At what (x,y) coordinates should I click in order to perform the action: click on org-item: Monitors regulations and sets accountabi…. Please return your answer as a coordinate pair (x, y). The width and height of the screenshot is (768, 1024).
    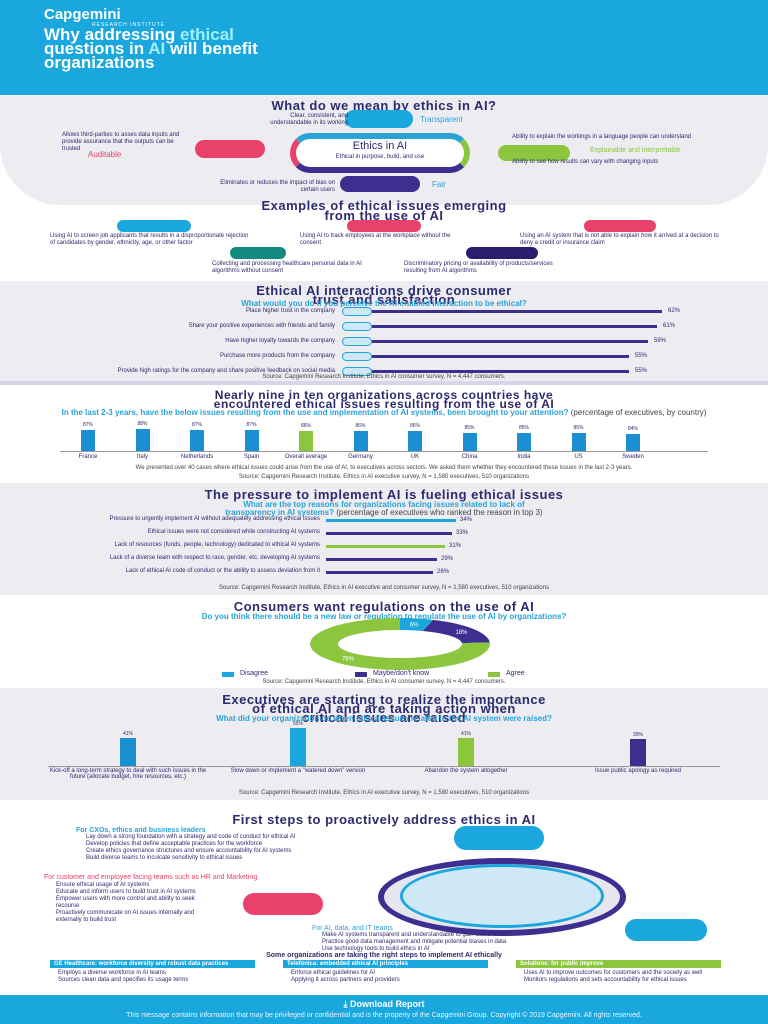
    Looking at the image, I should click on (605, 980).